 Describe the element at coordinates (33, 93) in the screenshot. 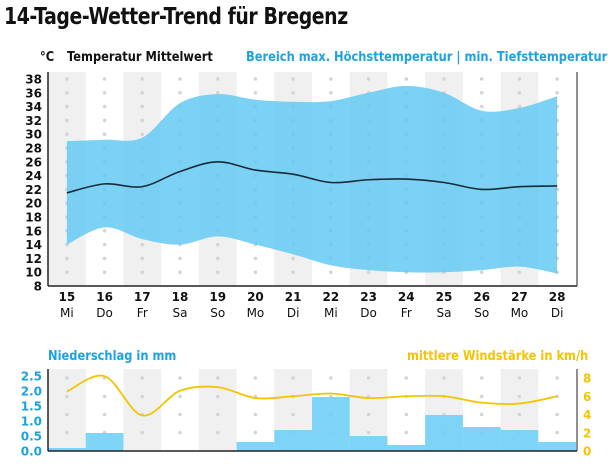

I see `y-tick-label: 36` at that location.